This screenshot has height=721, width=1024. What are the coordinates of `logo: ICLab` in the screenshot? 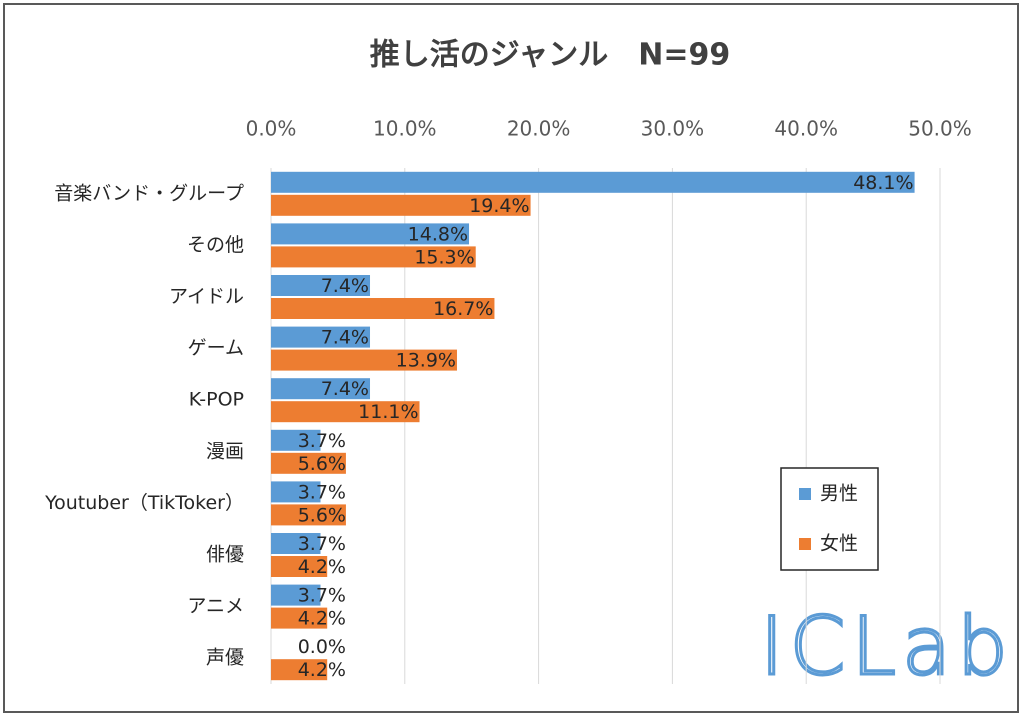 It's located at (887, 646).